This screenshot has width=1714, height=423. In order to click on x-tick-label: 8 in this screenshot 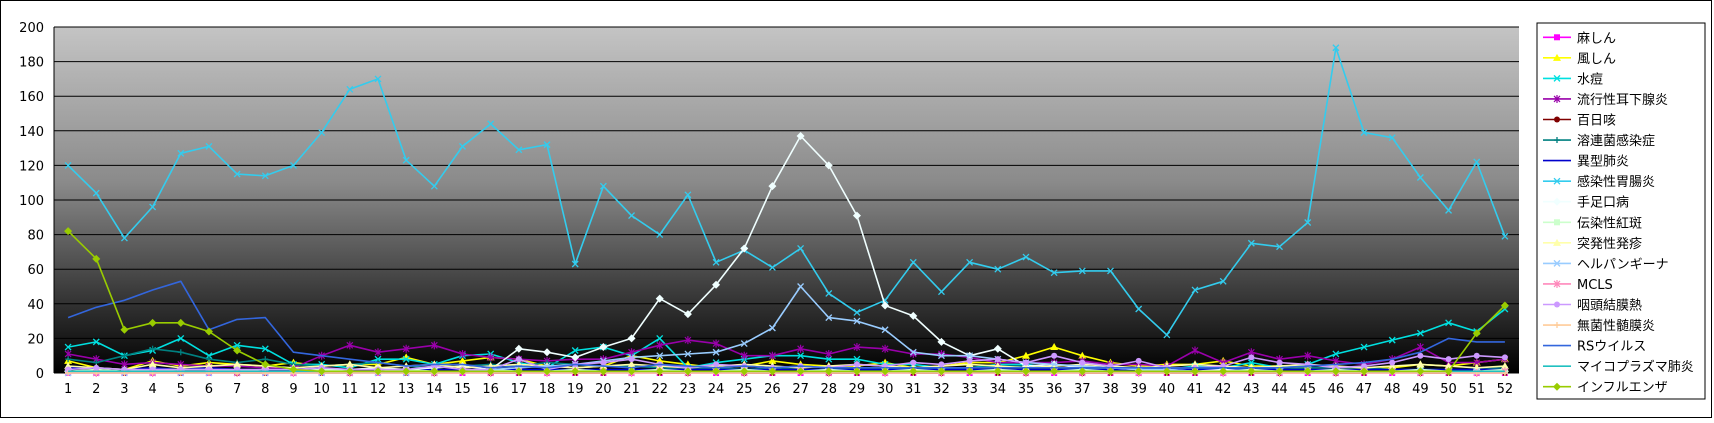, I will do `click(265, 389)`.